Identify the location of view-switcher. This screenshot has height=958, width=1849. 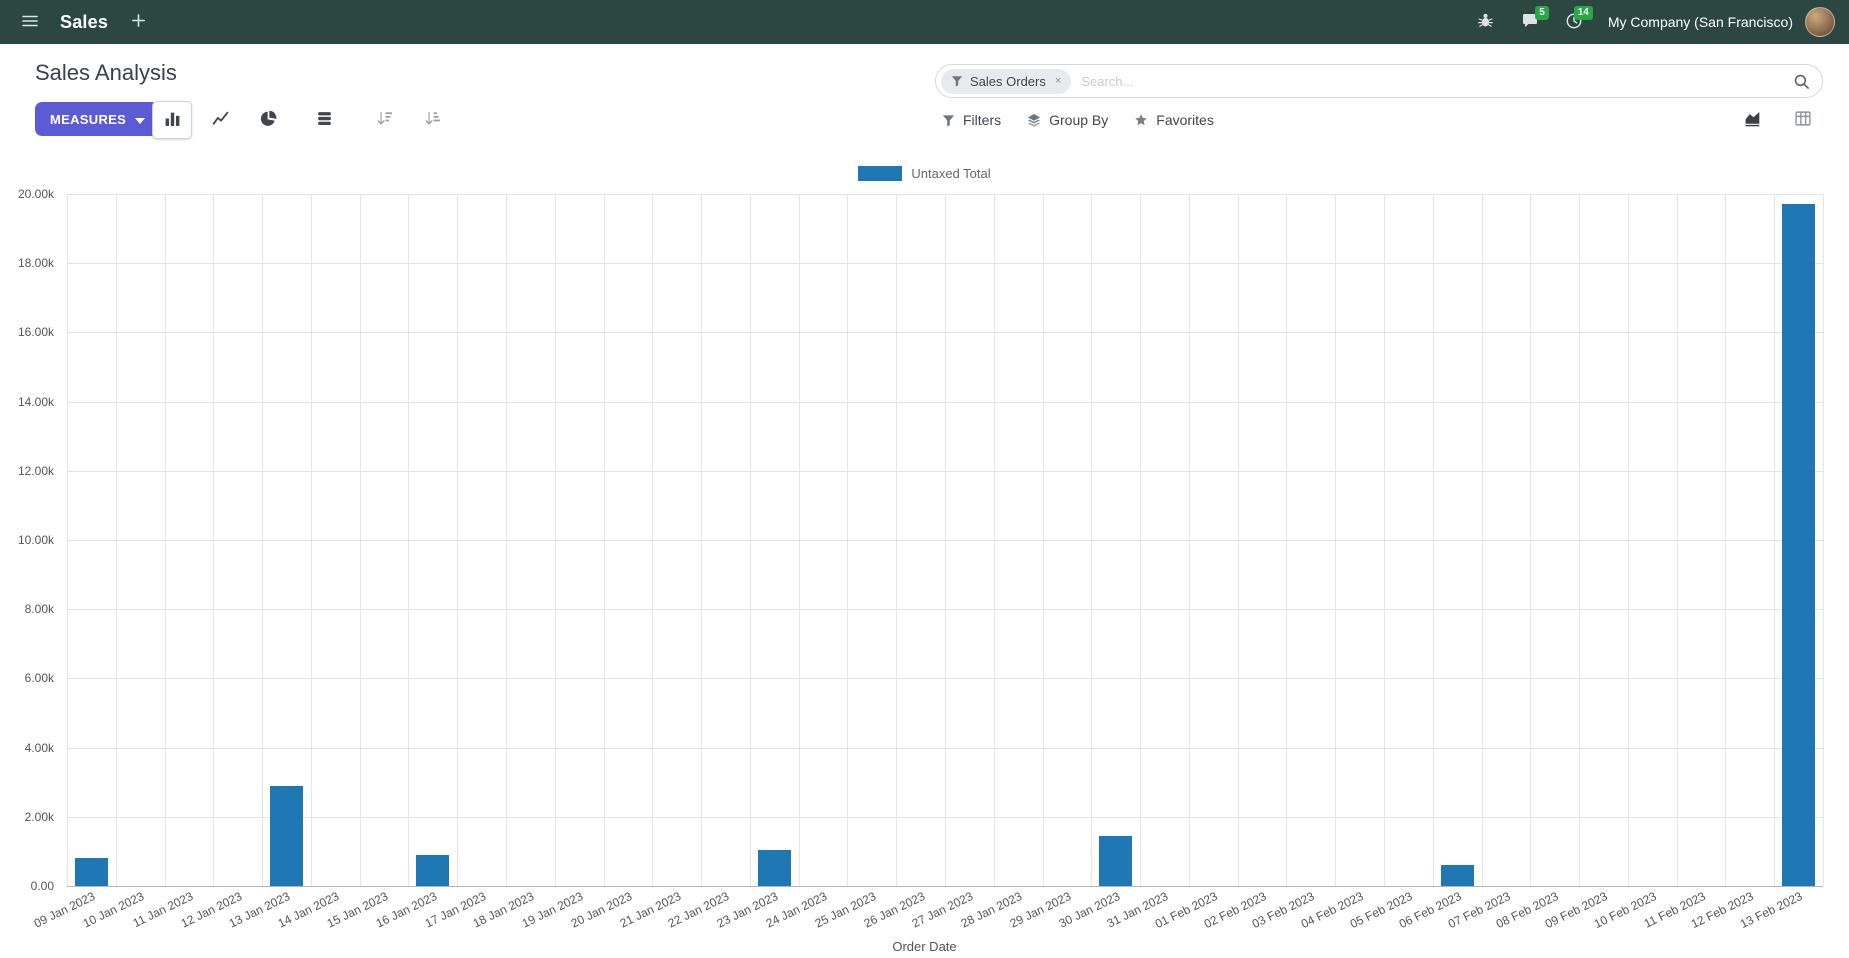
(1778, 120).